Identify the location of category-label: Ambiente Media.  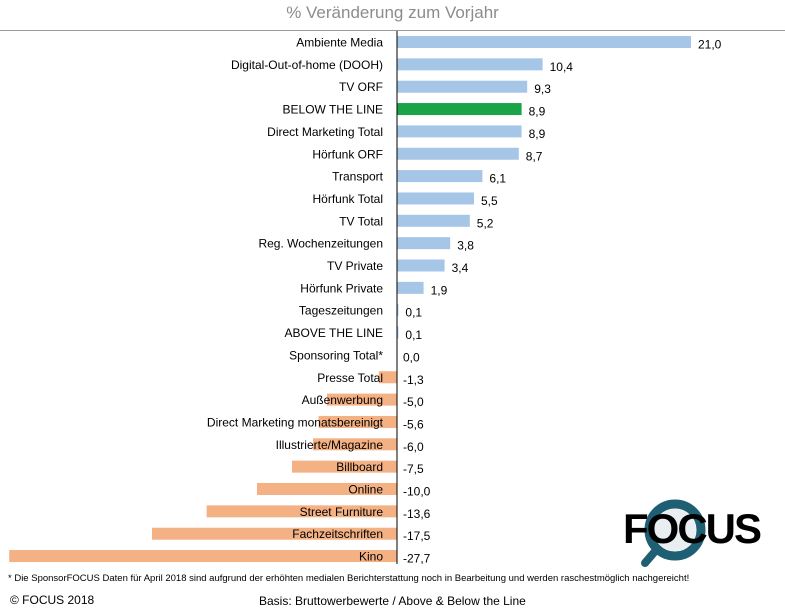
(339, 43).